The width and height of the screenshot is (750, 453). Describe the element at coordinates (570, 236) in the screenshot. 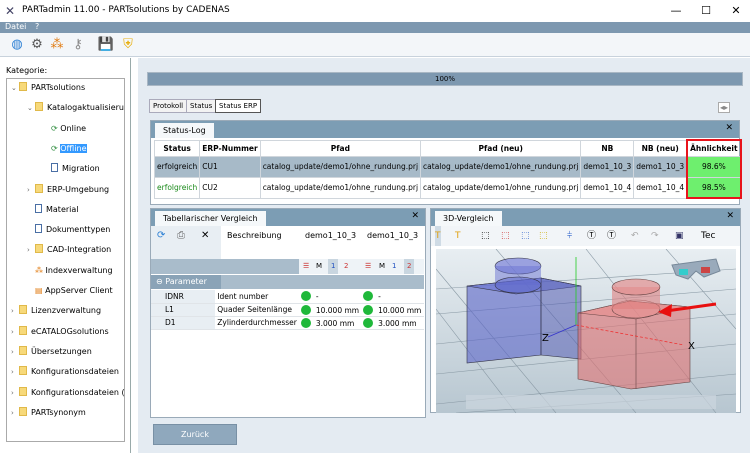

I see `section-icon: ⫩` at that location.